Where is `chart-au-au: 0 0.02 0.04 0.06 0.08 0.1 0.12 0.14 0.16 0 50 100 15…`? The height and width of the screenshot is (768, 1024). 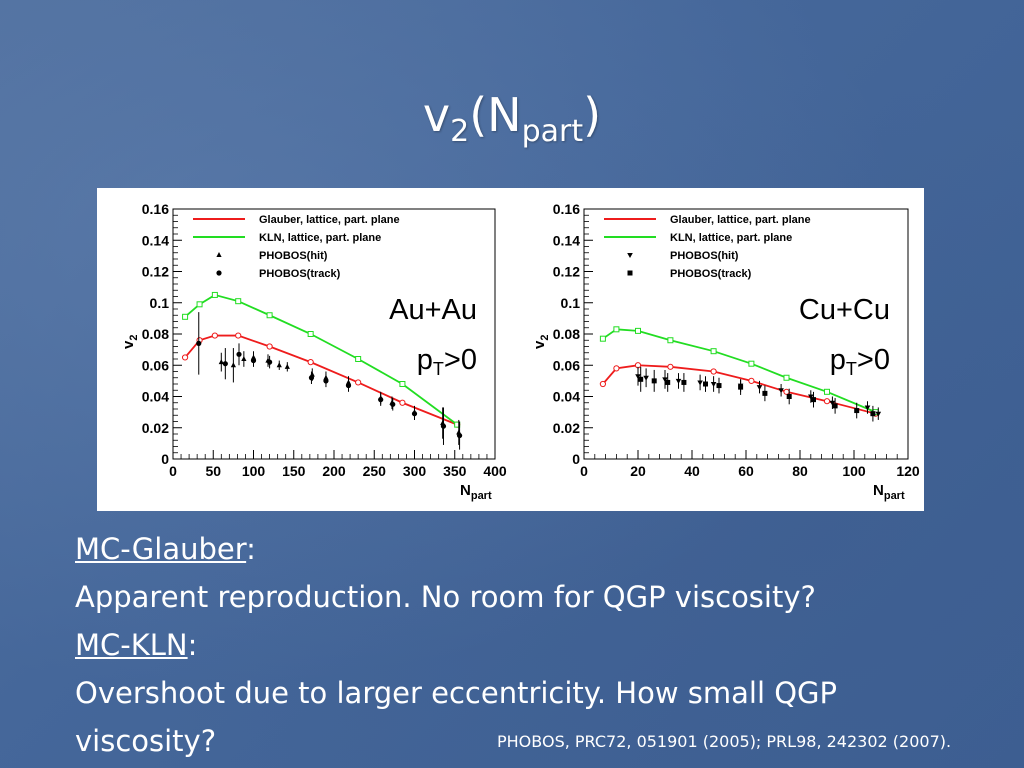 chart-au-au: 0 0.02 0.04 0.06 0.08 0.1 0.12 0.14 0.16 0 50 100 15… is located at coordinates (313, 351).